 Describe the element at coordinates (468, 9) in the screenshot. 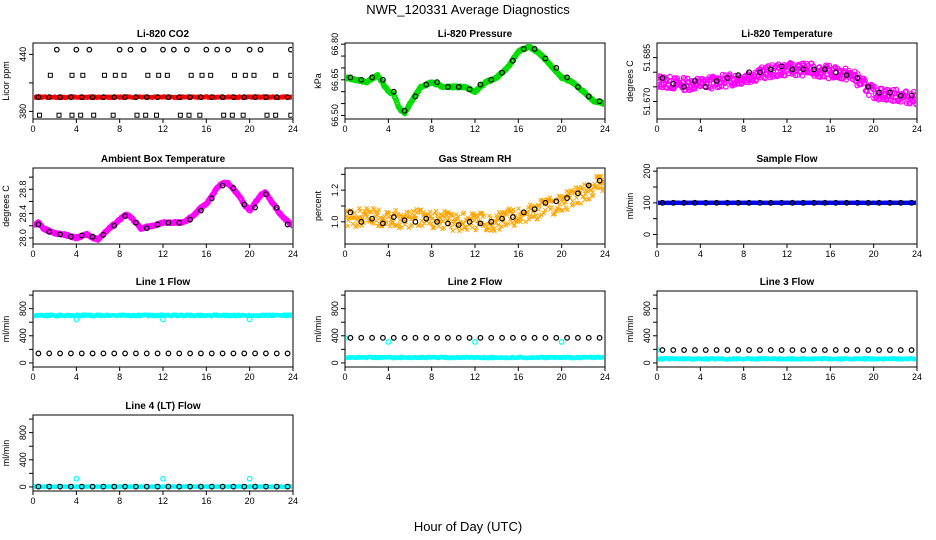

I see `figure-title: NWR_120331 Average Diagnostics` at that location.